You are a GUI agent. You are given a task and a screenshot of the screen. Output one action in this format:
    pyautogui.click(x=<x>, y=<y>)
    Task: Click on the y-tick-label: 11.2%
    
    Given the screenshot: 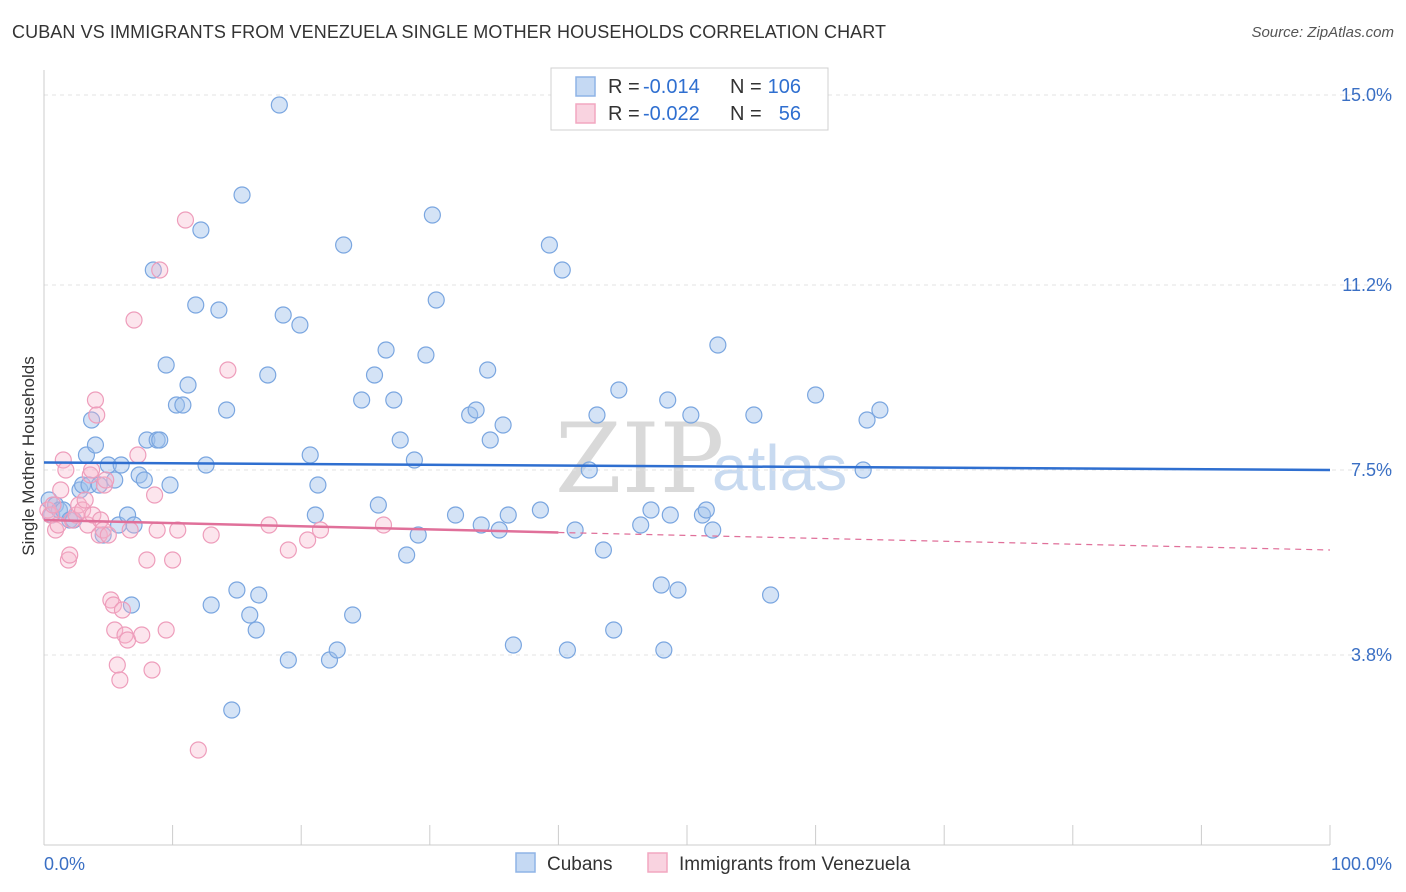 What is the action you would take?
    pyautogui.click(x=1367, y=285)
    